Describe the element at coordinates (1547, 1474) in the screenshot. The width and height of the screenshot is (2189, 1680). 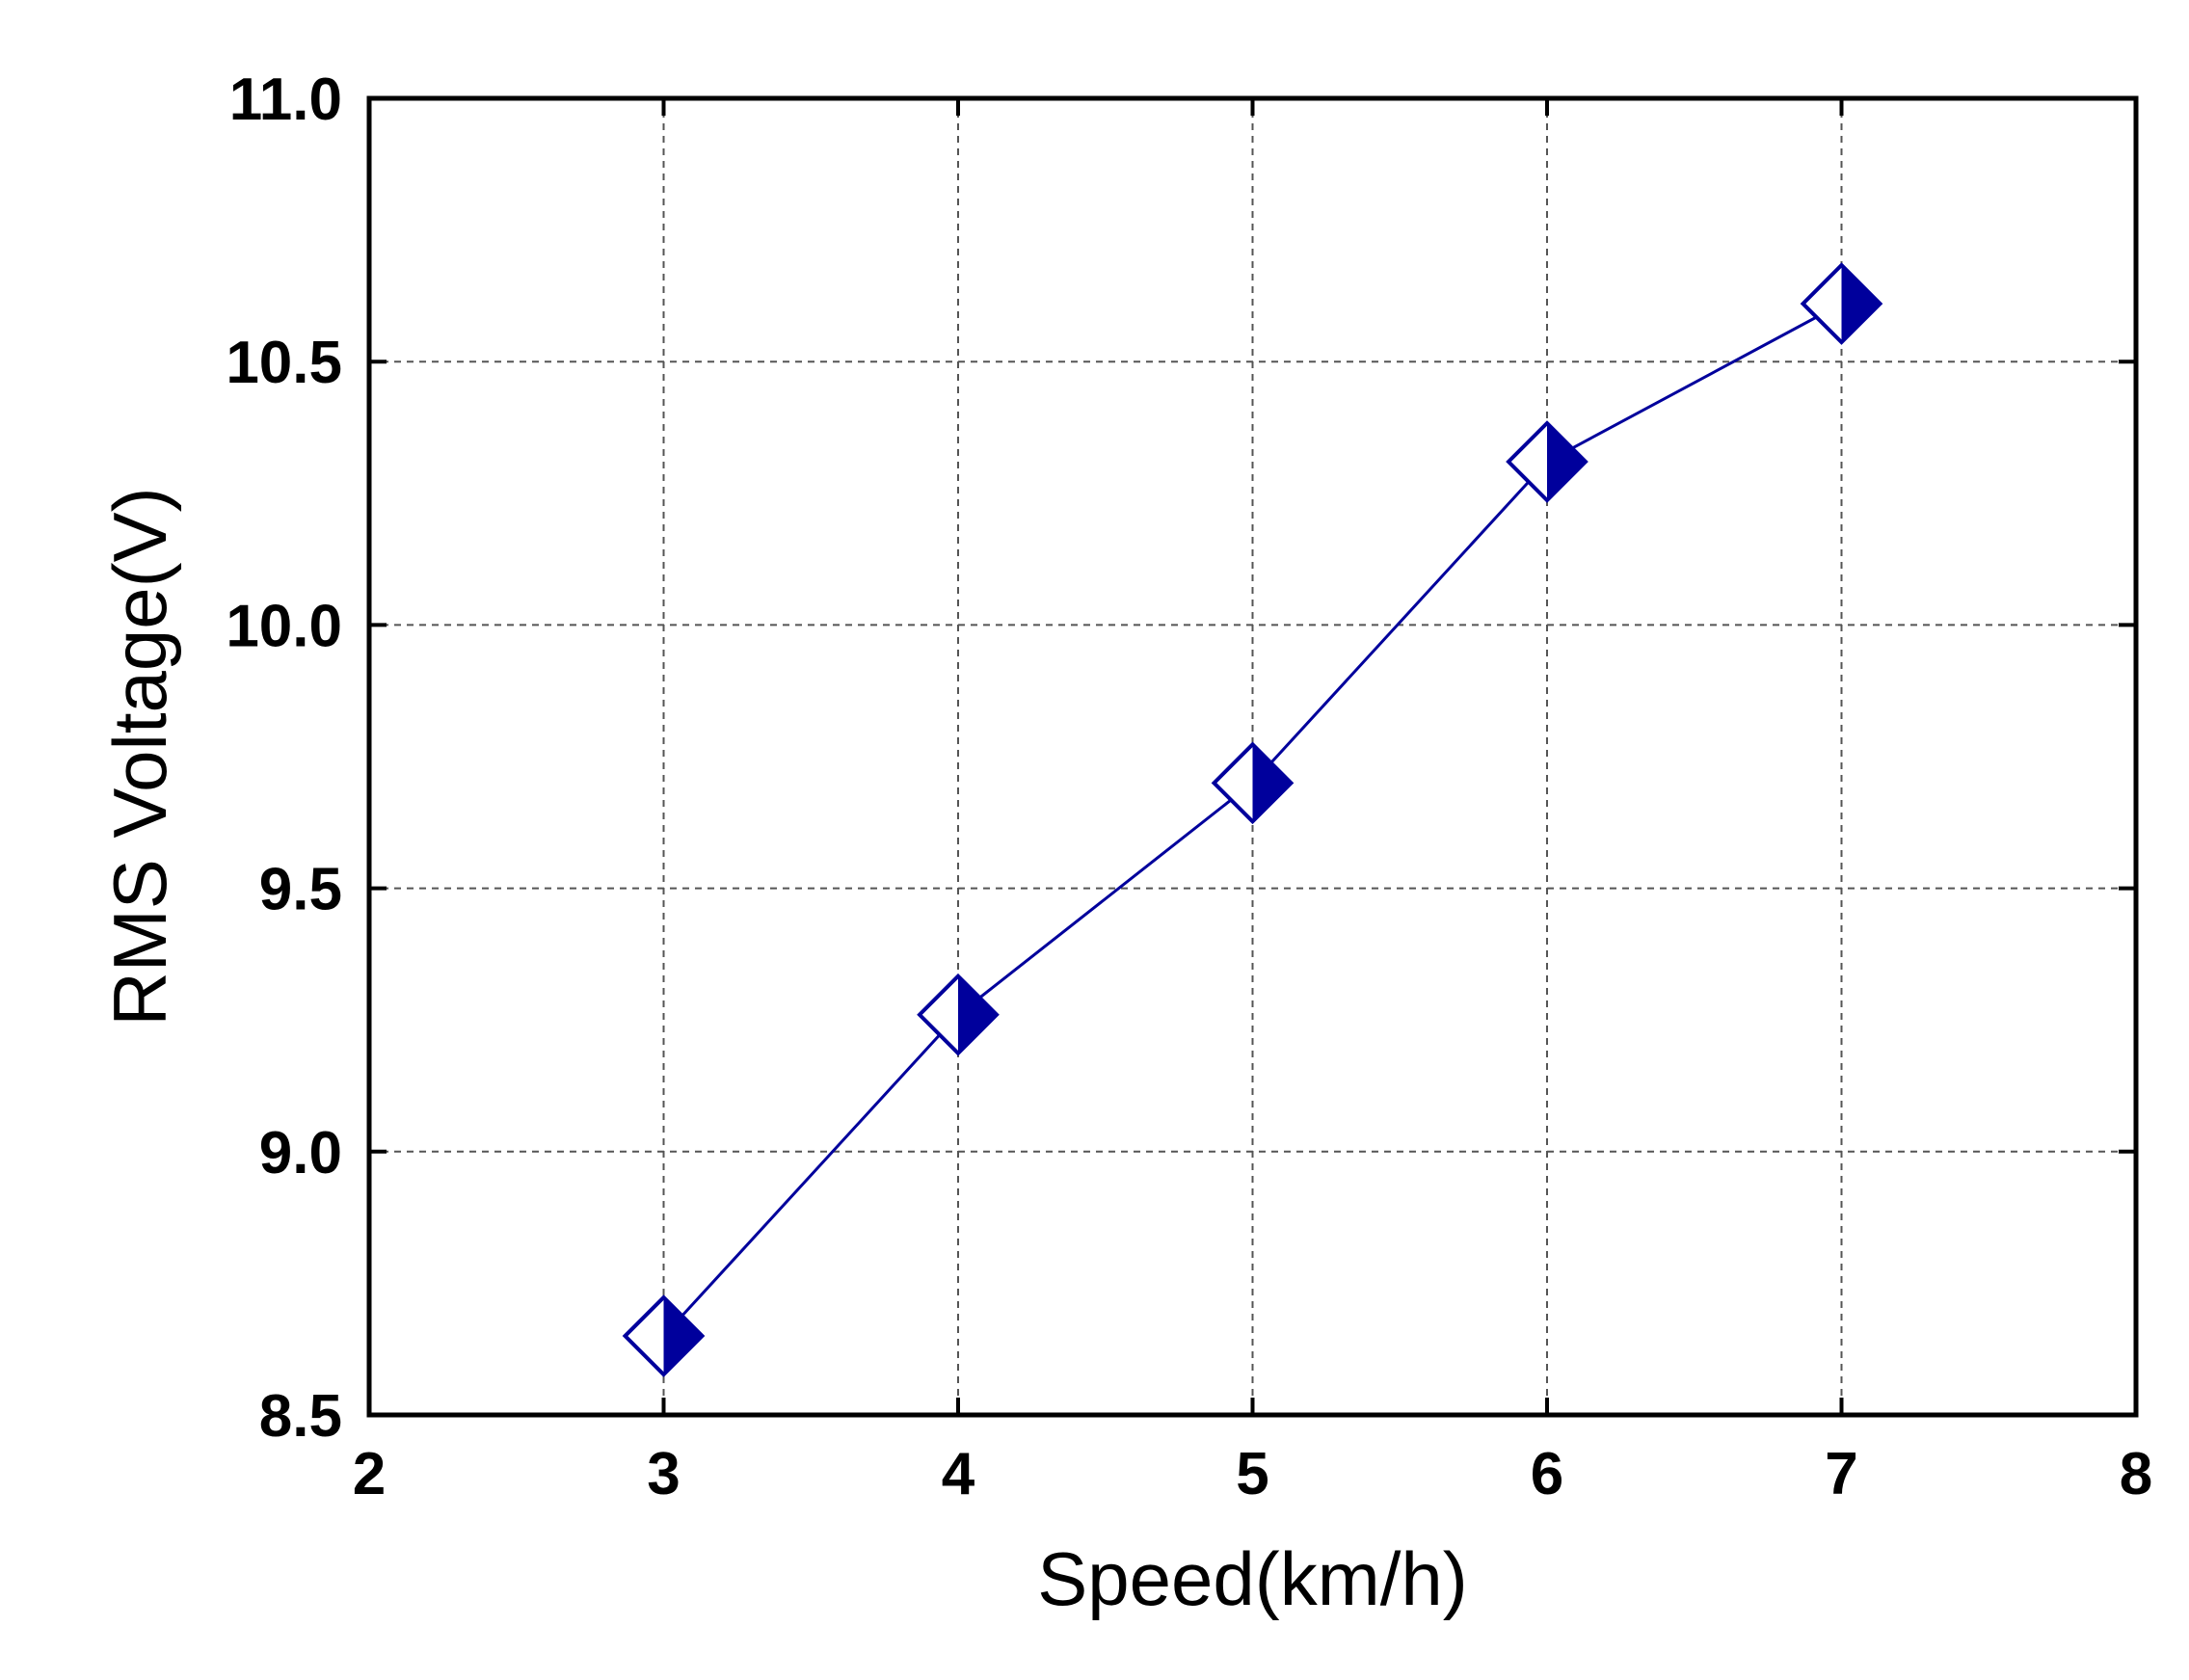
I see `x-tick-label: 6` at that location.